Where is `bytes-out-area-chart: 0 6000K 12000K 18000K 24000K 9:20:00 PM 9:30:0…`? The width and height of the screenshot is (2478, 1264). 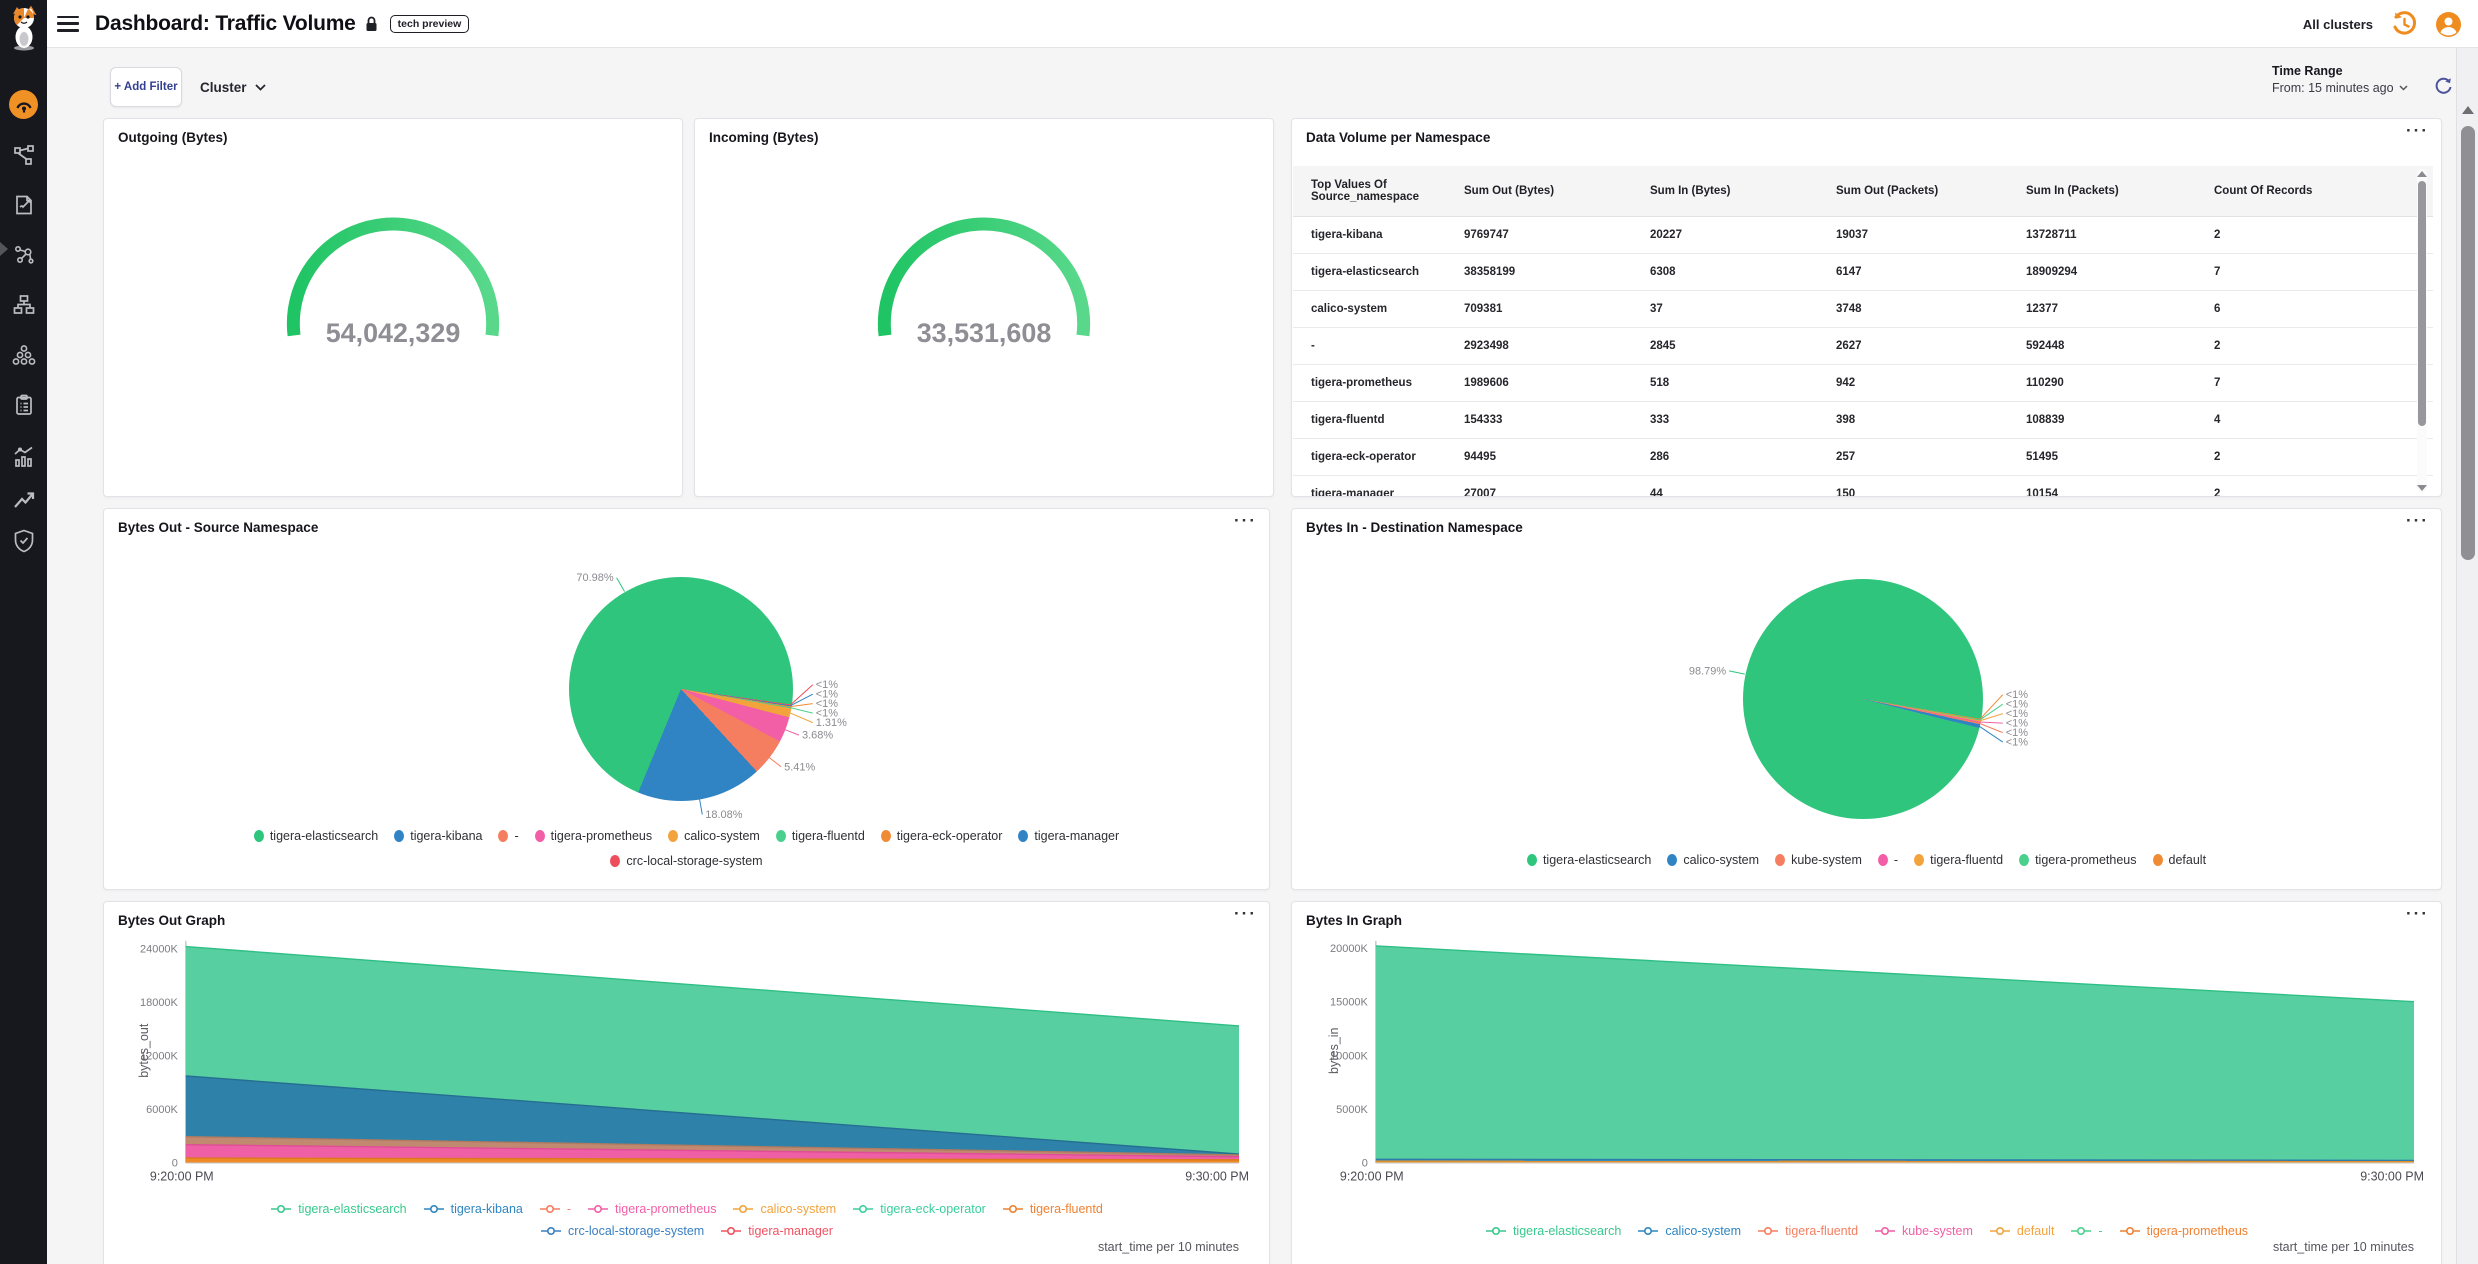 bytes-out-area-chart: 0 6000K 12000K 18000K 24000K 9:20:00 PM 9:30:0… is located at coordinates (686, 1083).